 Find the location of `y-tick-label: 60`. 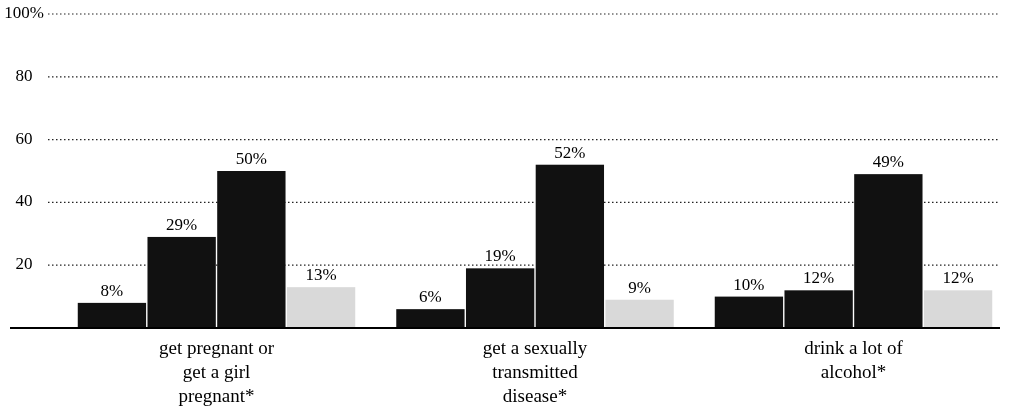

y-tick-label: 60 is located at coordinates (24, 138).